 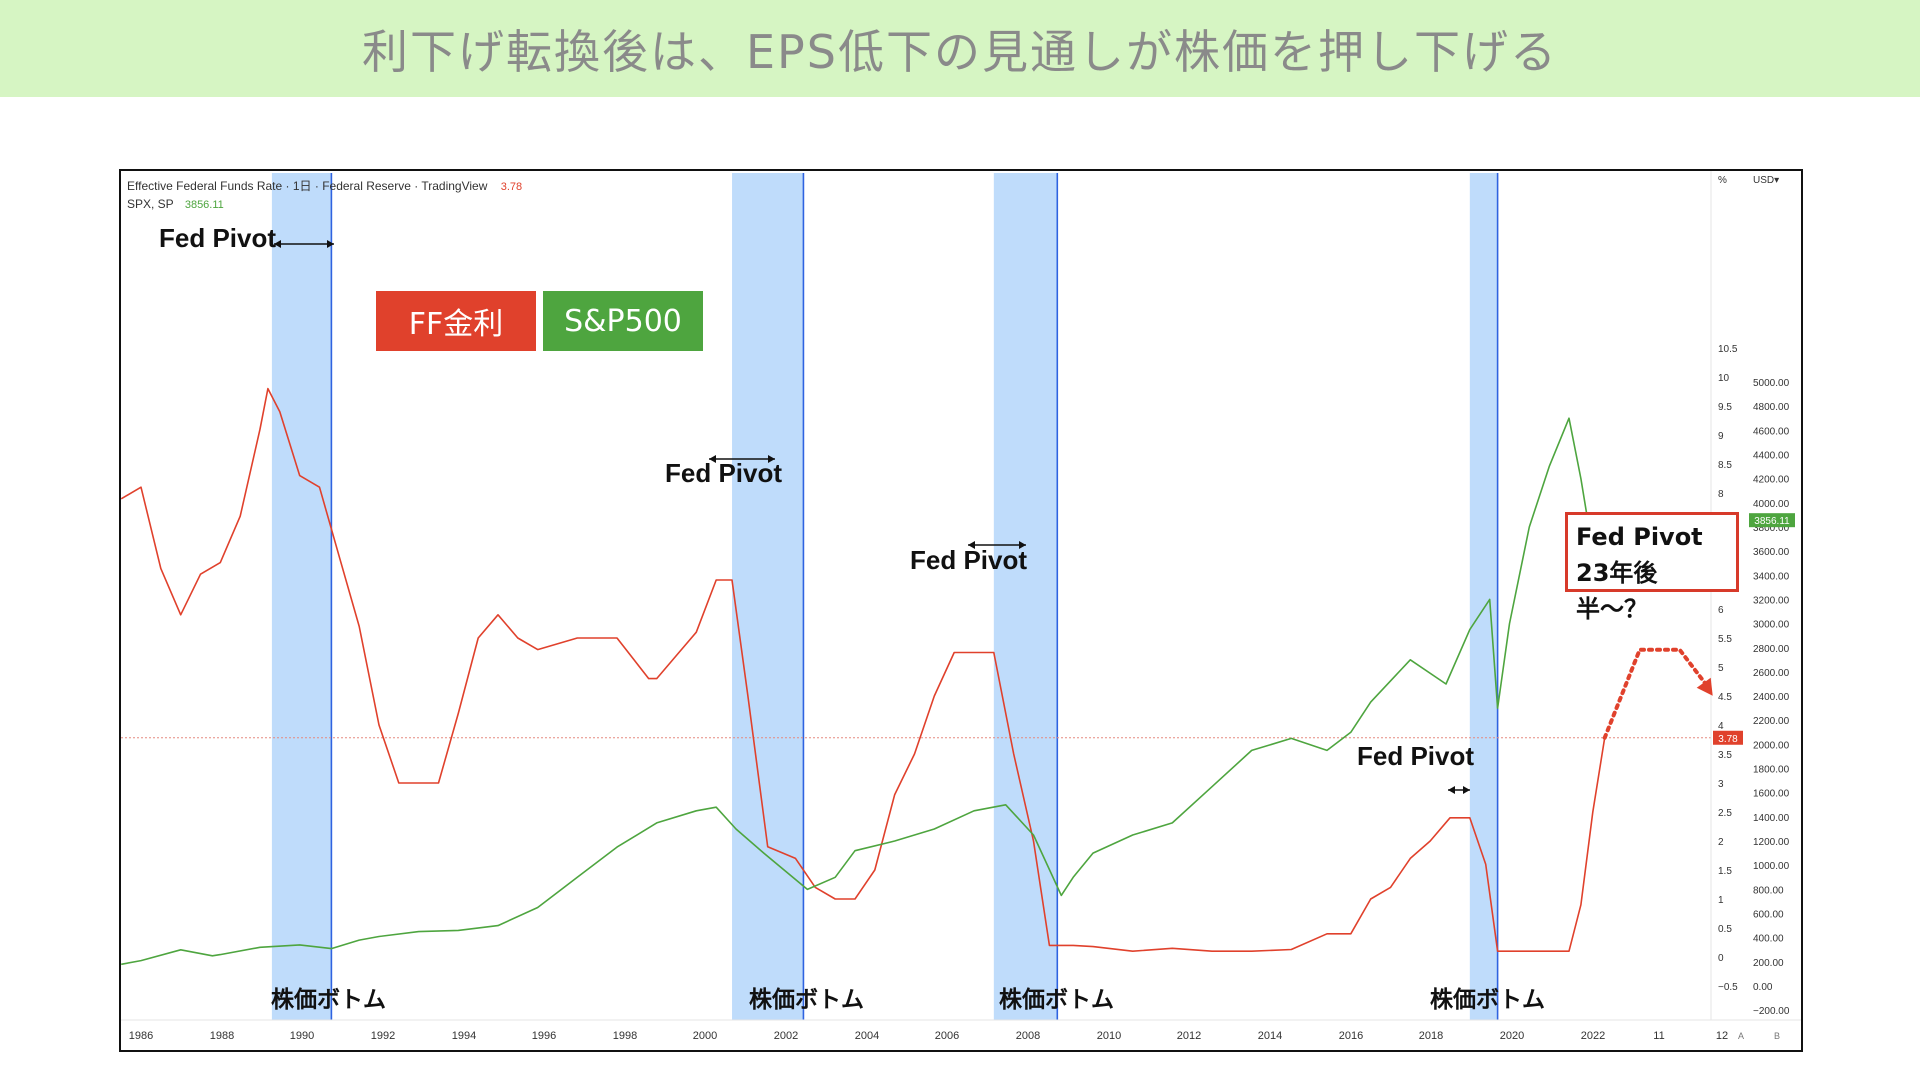 What do you see at coordinates (625, 1036) in the screenshot?
I see `x-tick-1998: 1998` at bounding box center [625, 1036].